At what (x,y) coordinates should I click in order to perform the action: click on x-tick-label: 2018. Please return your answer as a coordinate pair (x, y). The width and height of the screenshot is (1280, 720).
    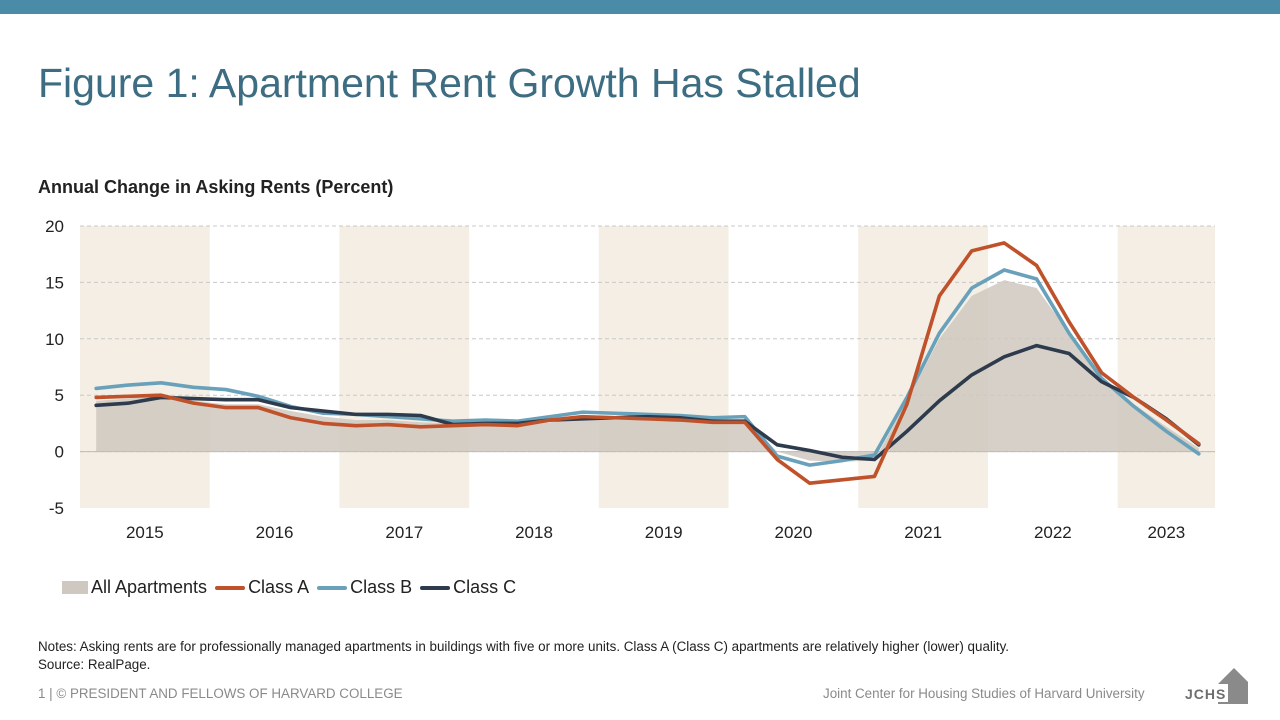
    Looking at the image, I should click on (534, 532).